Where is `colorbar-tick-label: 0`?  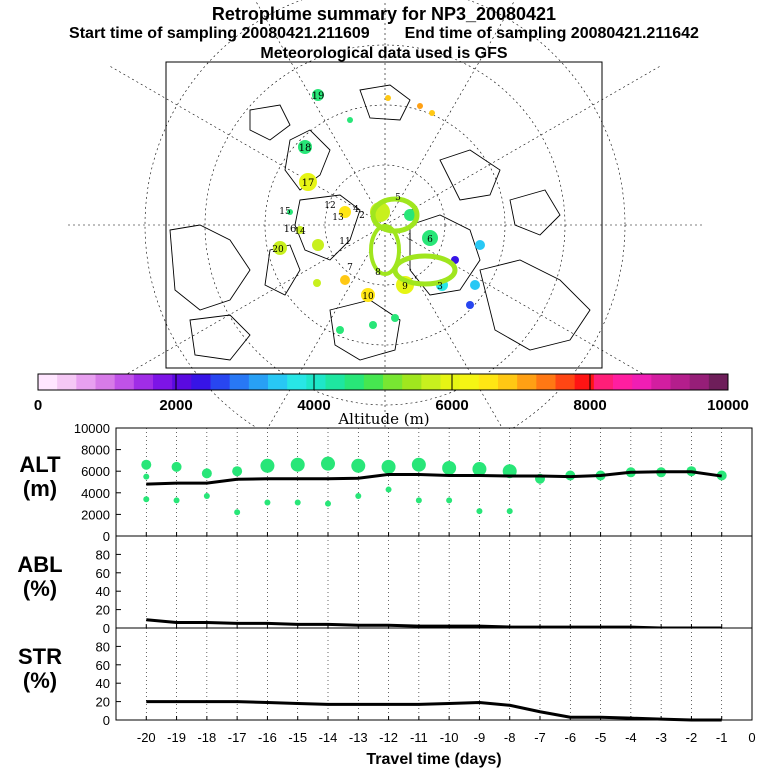
colorbar-tick-label: 0 is located at coordinates (38, 405).